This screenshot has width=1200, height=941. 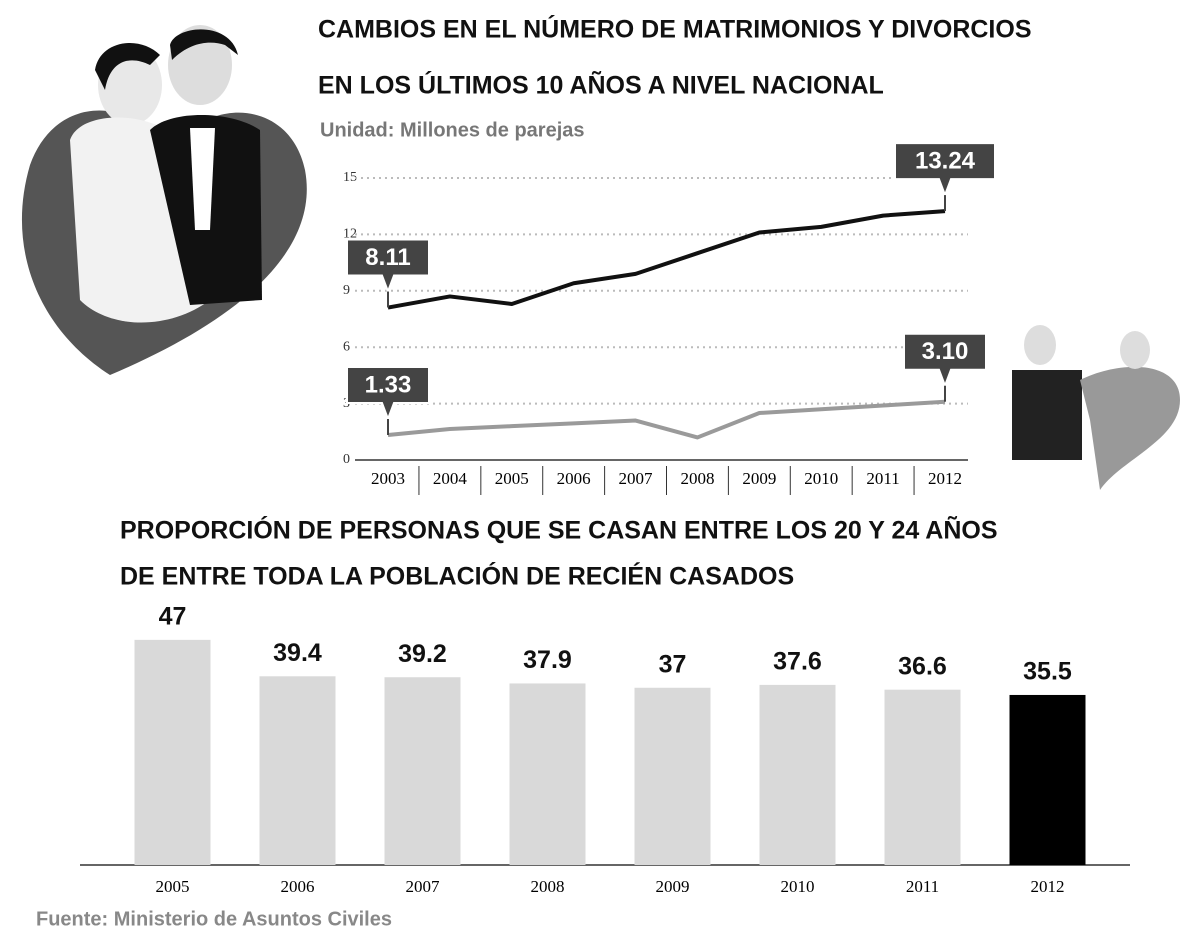 What do you see at coordinates (214, 919) in the screenshot?
I see `source: Fuente: Ministerio de Asuntos Civiles` at bounding box center [214, 919].